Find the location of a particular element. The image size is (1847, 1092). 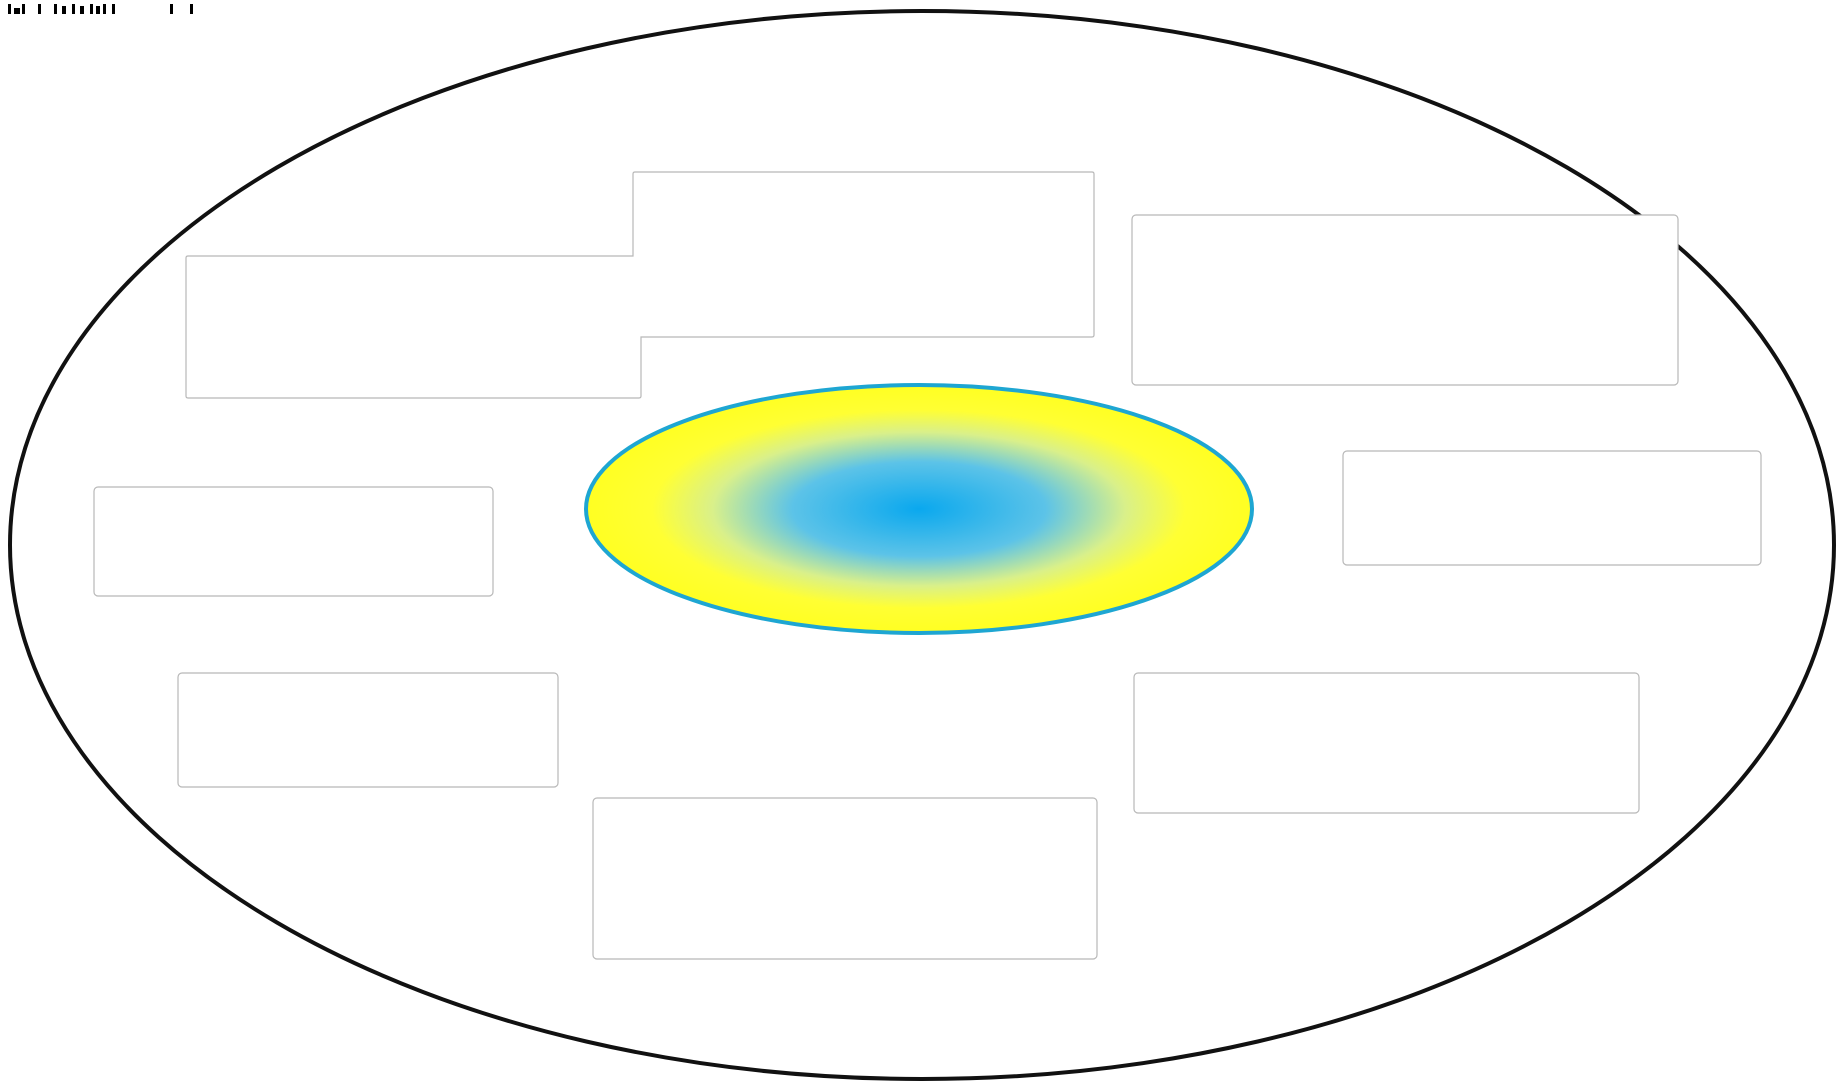

text-box-middle-right is located at coordinates (1552, 508).